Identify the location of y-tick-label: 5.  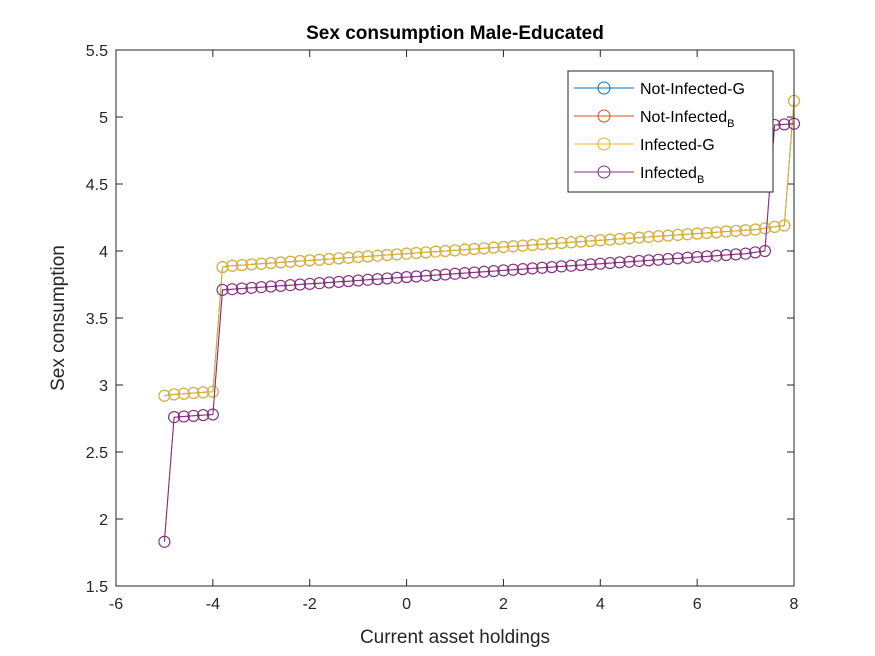
(103, 118).